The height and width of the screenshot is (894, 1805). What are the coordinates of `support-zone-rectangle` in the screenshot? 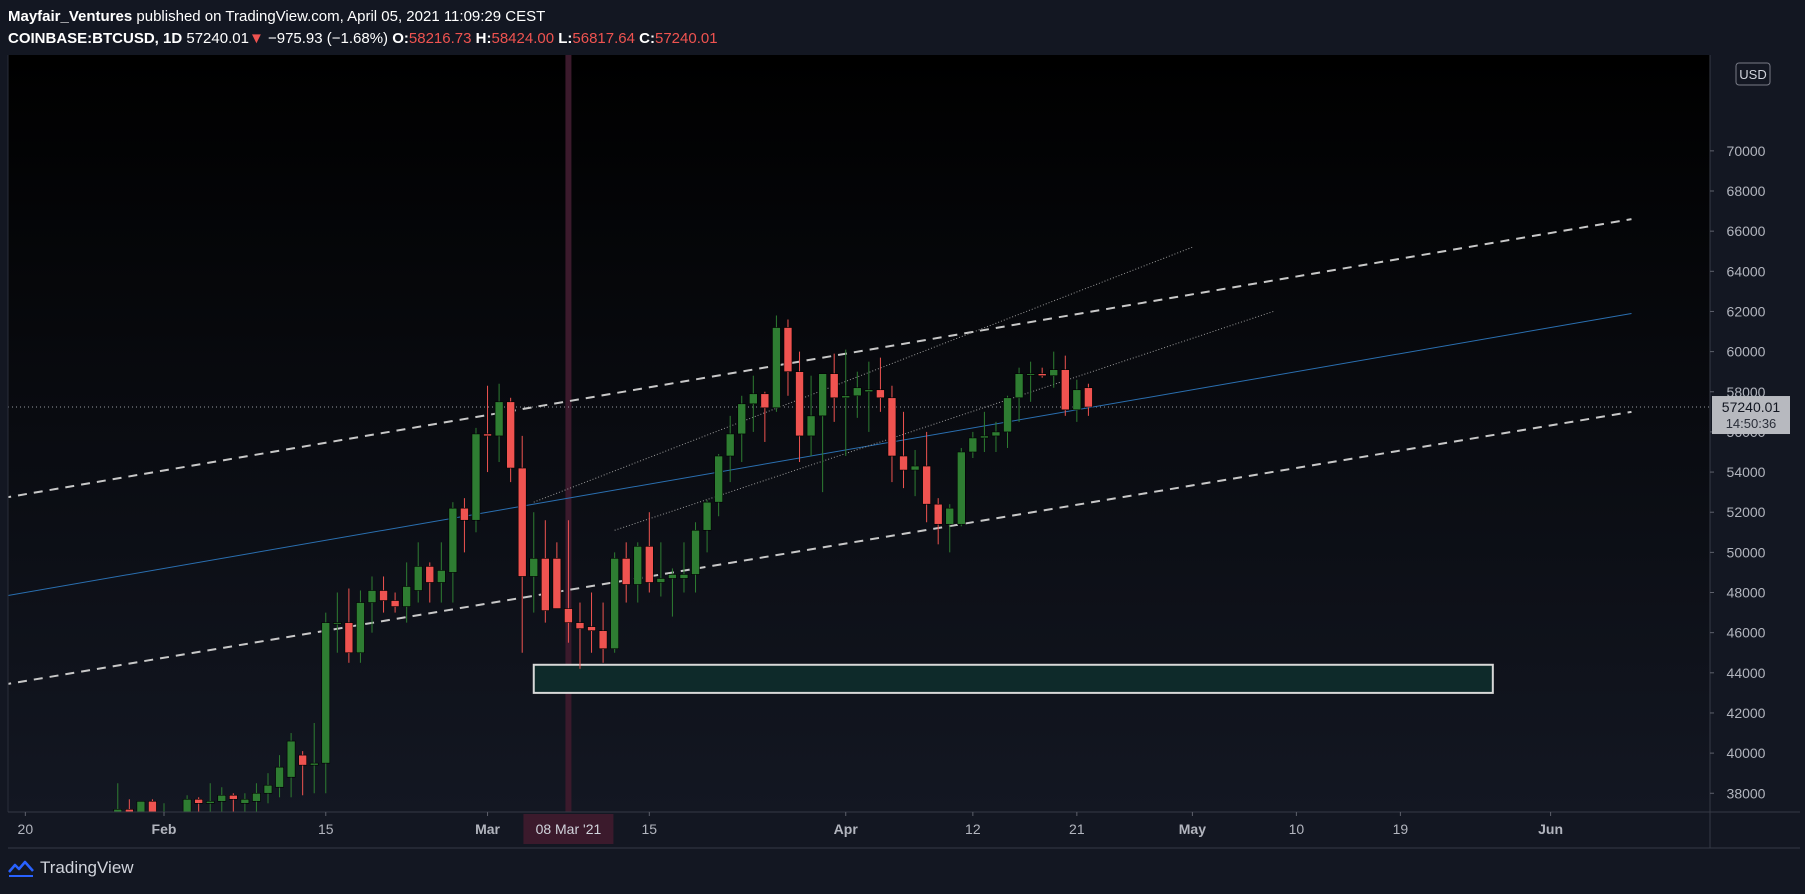 It's located at (1013, 678).